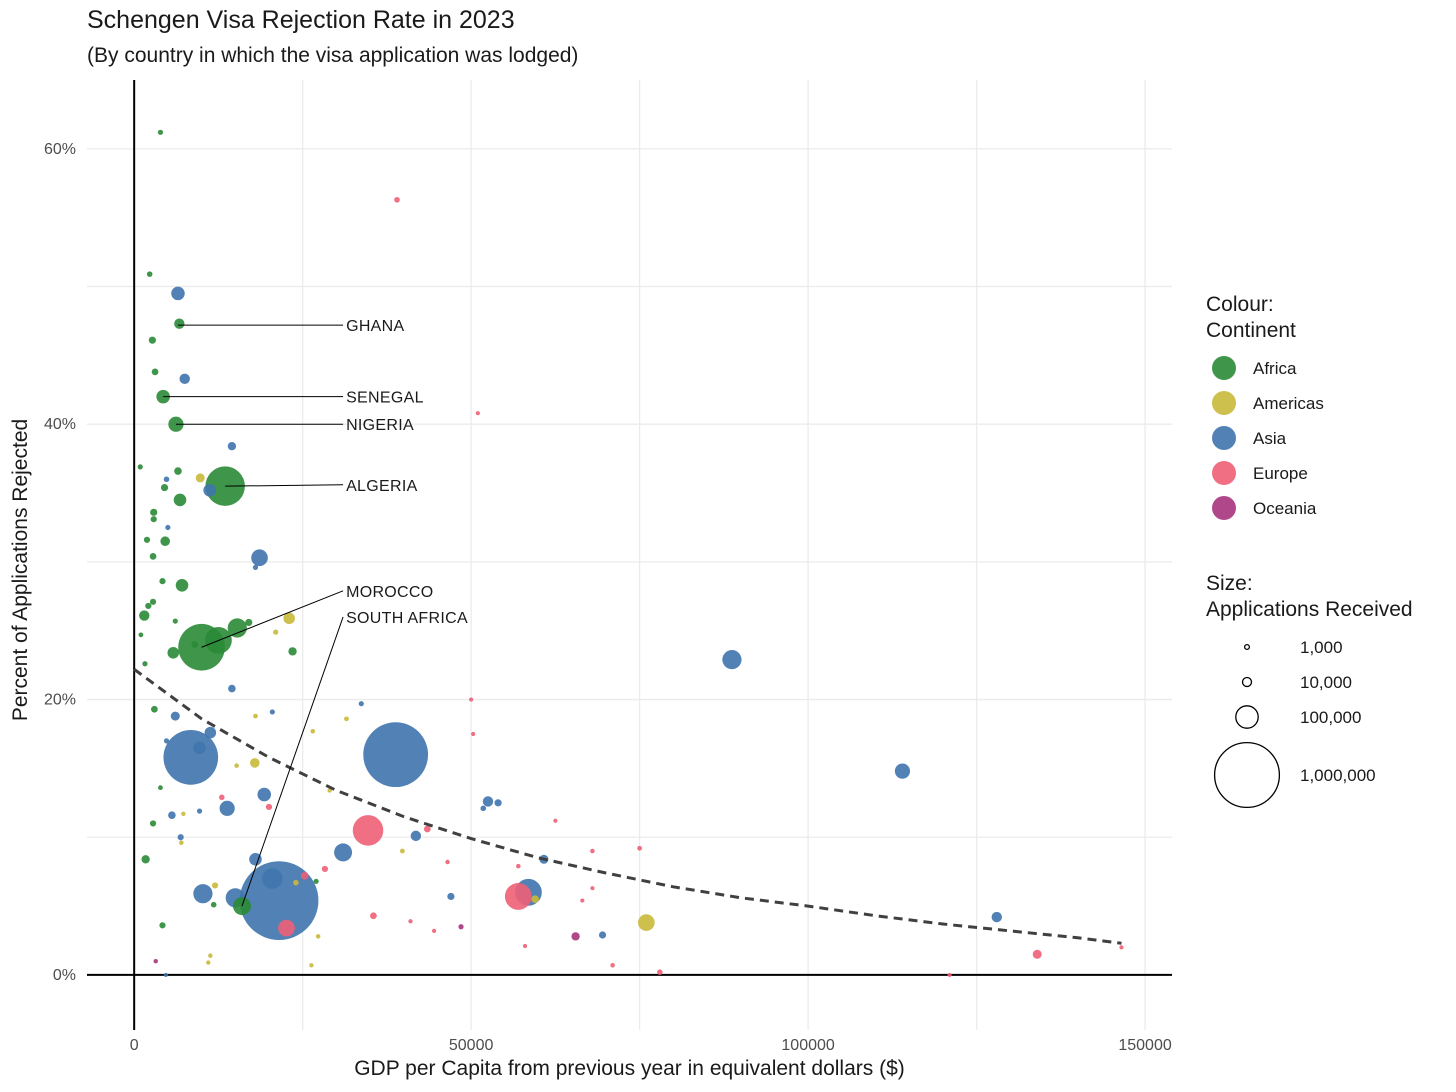  I want to click on chart-title: Schengen Visa Rejection Rate in 2023, so click(301, 20).